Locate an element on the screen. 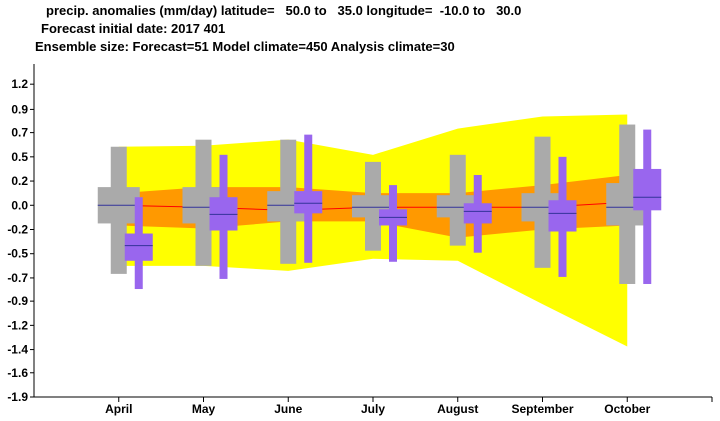  y-tick-label: 0.2 is located at coordinates (19, 181).